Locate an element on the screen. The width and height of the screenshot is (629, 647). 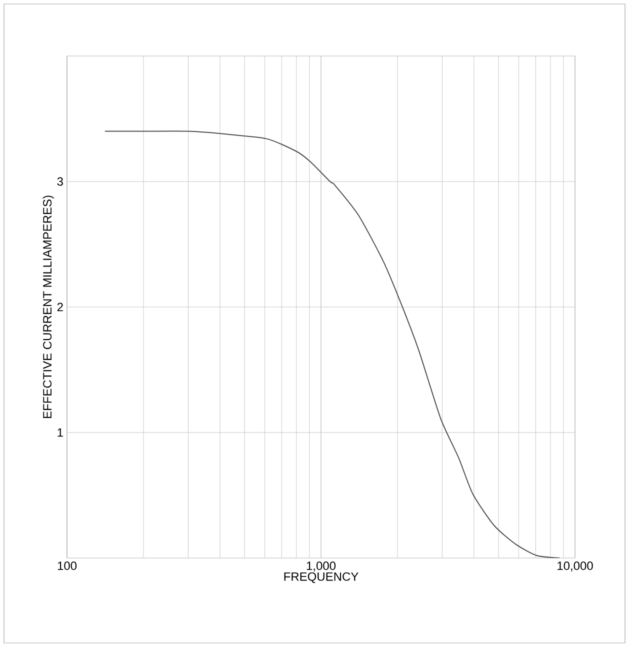
y-tick-label: 2 is located at coordinates (60, 307).